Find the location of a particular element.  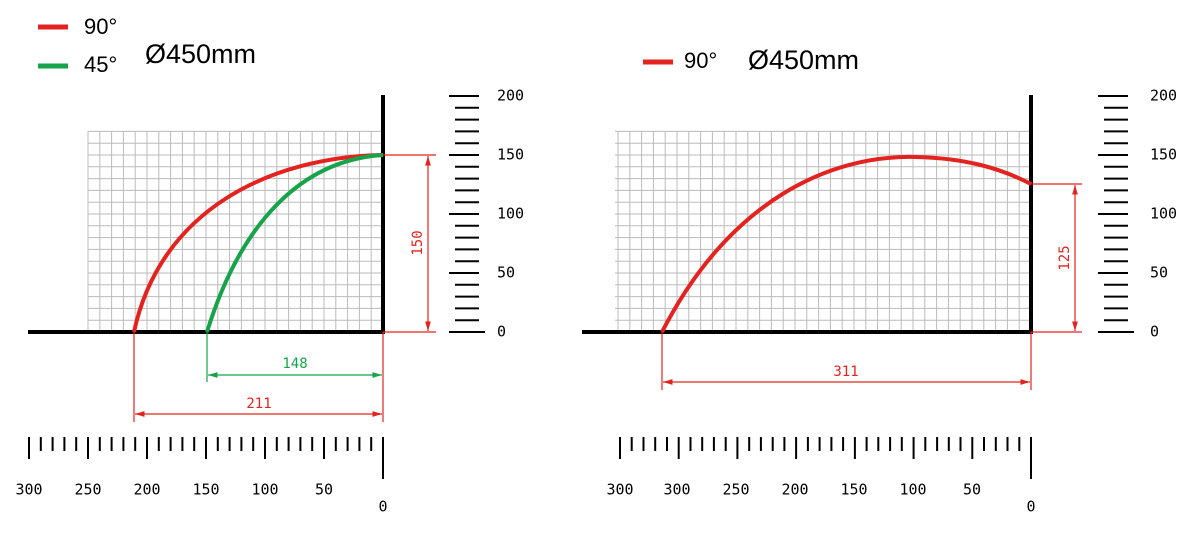

dimension-label: 150 is located at coordinates (418, 242).